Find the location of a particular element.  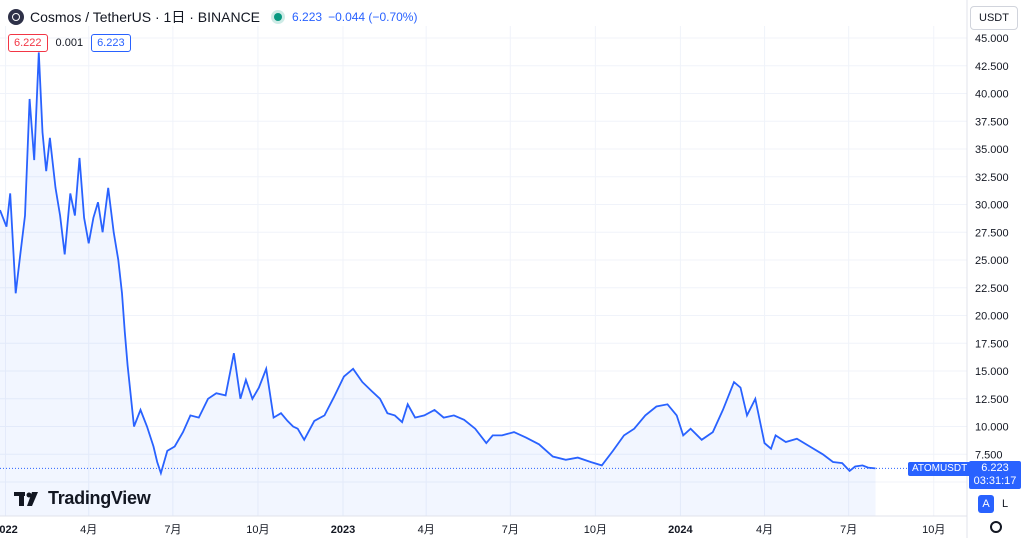

ask-price: 6.223 is located at coordinates (111, 43).